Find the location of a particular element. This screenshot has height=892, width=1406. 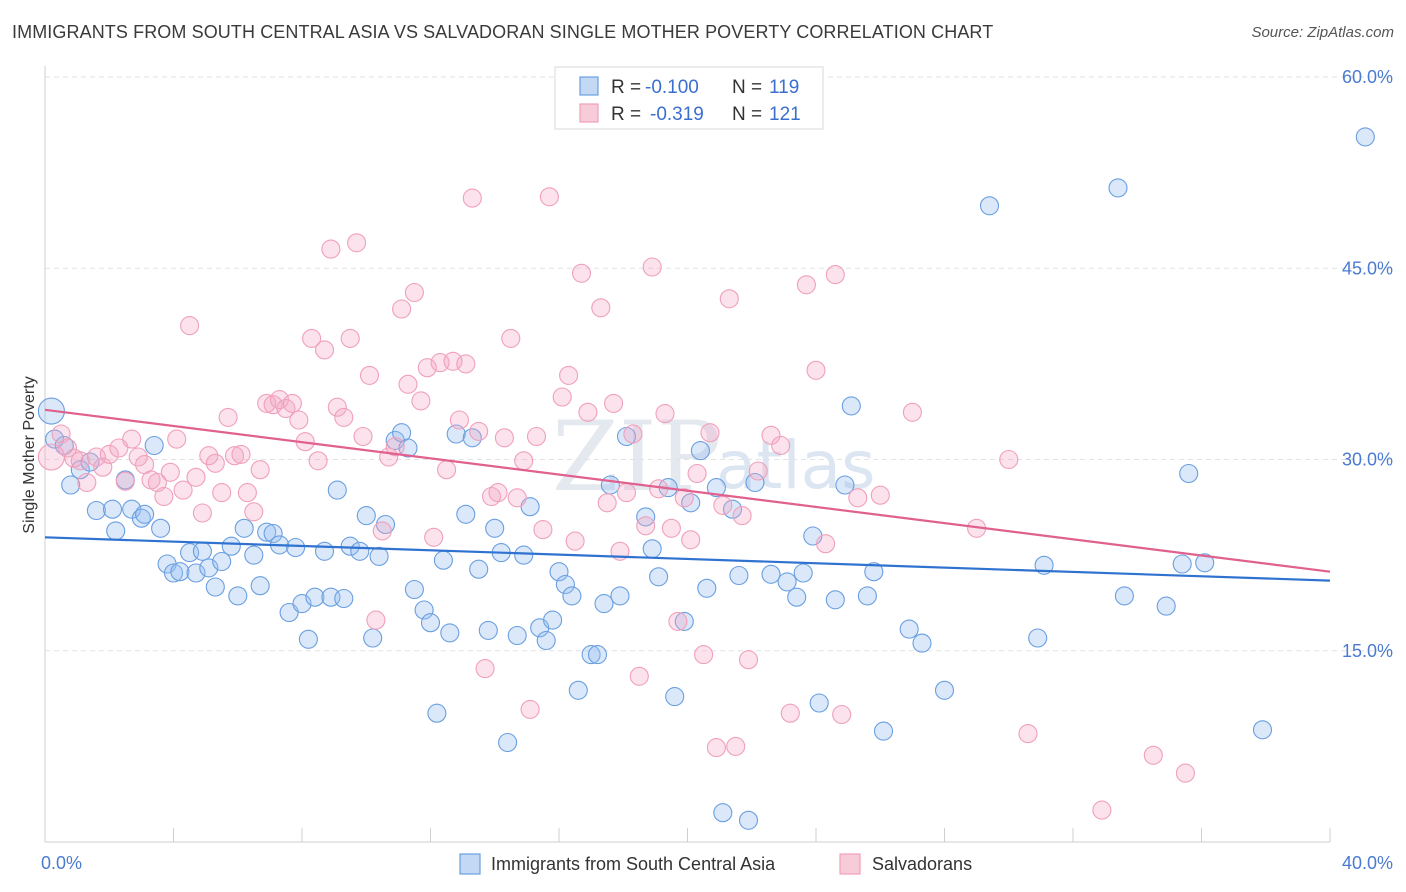

y-axis-title: Single Mother Poverty is located at coordinates (29, 454).